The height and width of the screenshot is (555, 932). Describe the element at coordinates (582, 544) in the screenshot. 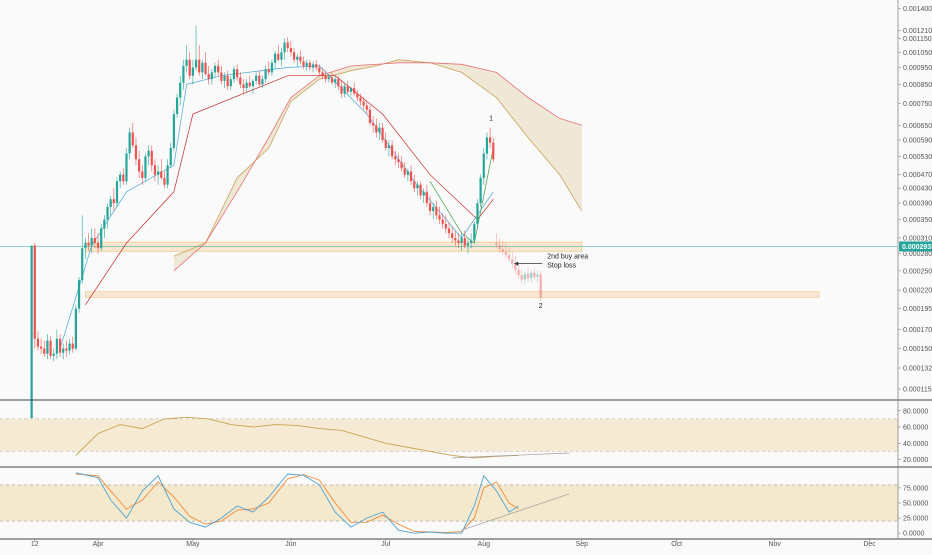

I see `time-tick-label: Sep` at that location.